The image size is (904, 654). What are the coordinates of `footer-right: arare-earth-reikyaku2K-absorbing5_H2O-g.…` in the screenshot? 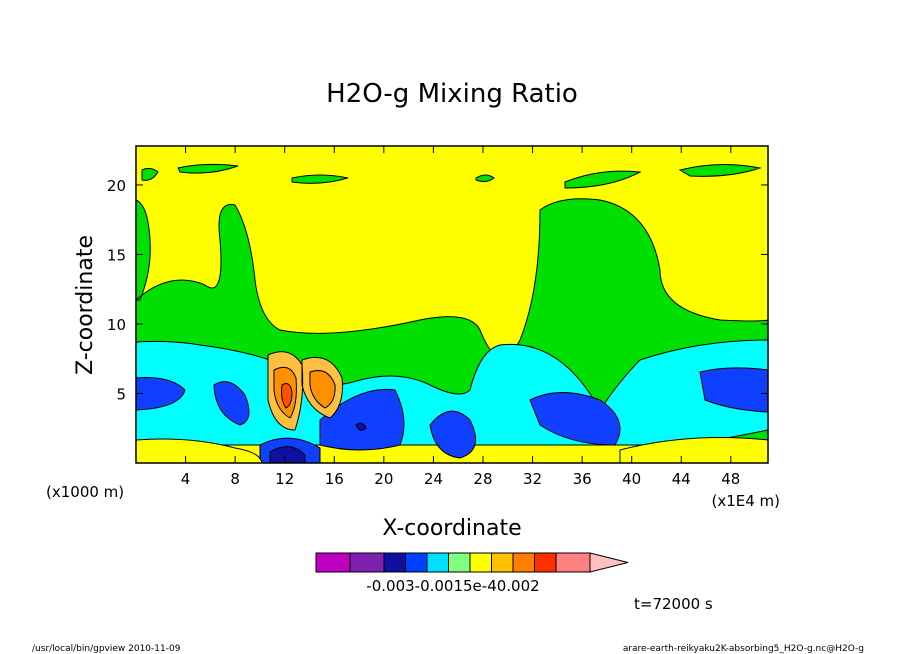 It's located at (743, 649).